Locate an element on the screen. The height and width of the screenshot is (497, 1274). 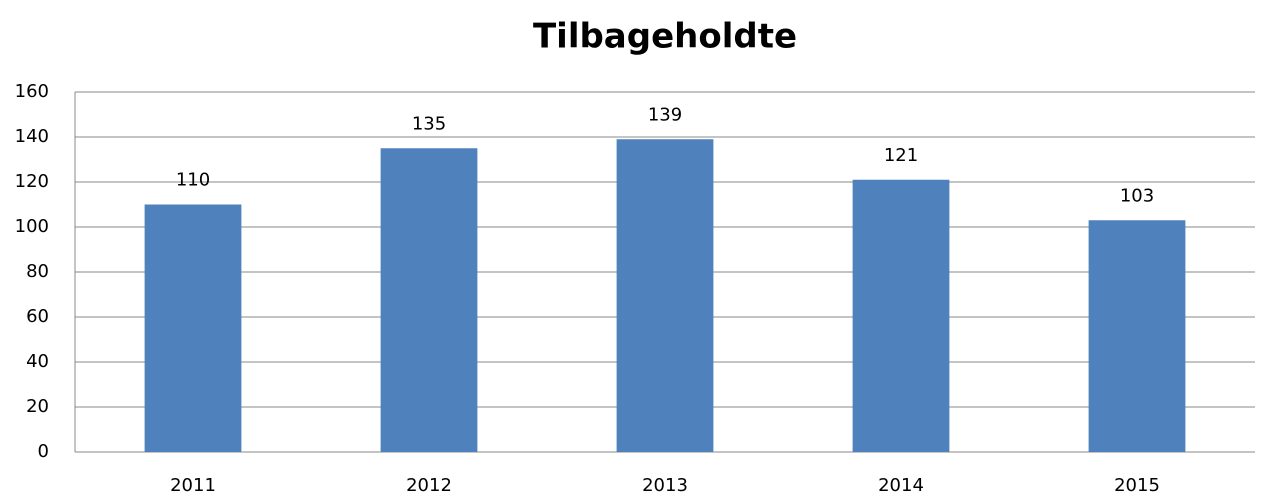
y-tick-label: 140 is located at coordinates (32, 136).